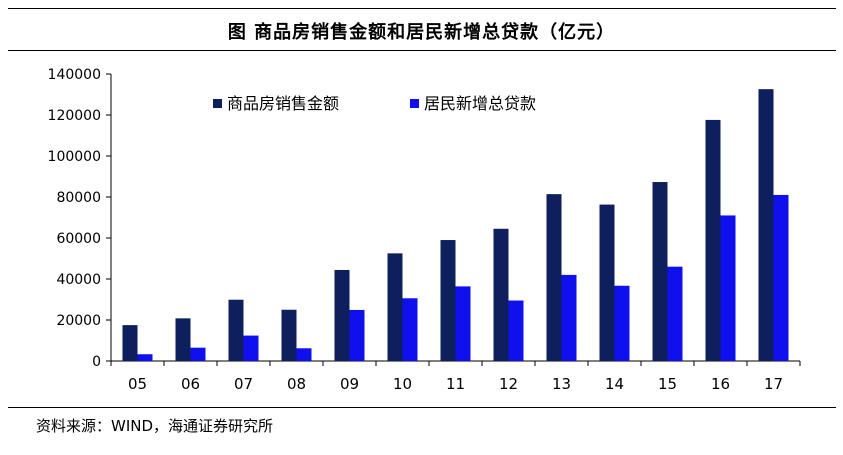 This screenshot has height=455, width=843. What do you see at coordinates (349, 384) in the screenshot?
I see `x-tick-label: 09` at bounding box center [349, 384].